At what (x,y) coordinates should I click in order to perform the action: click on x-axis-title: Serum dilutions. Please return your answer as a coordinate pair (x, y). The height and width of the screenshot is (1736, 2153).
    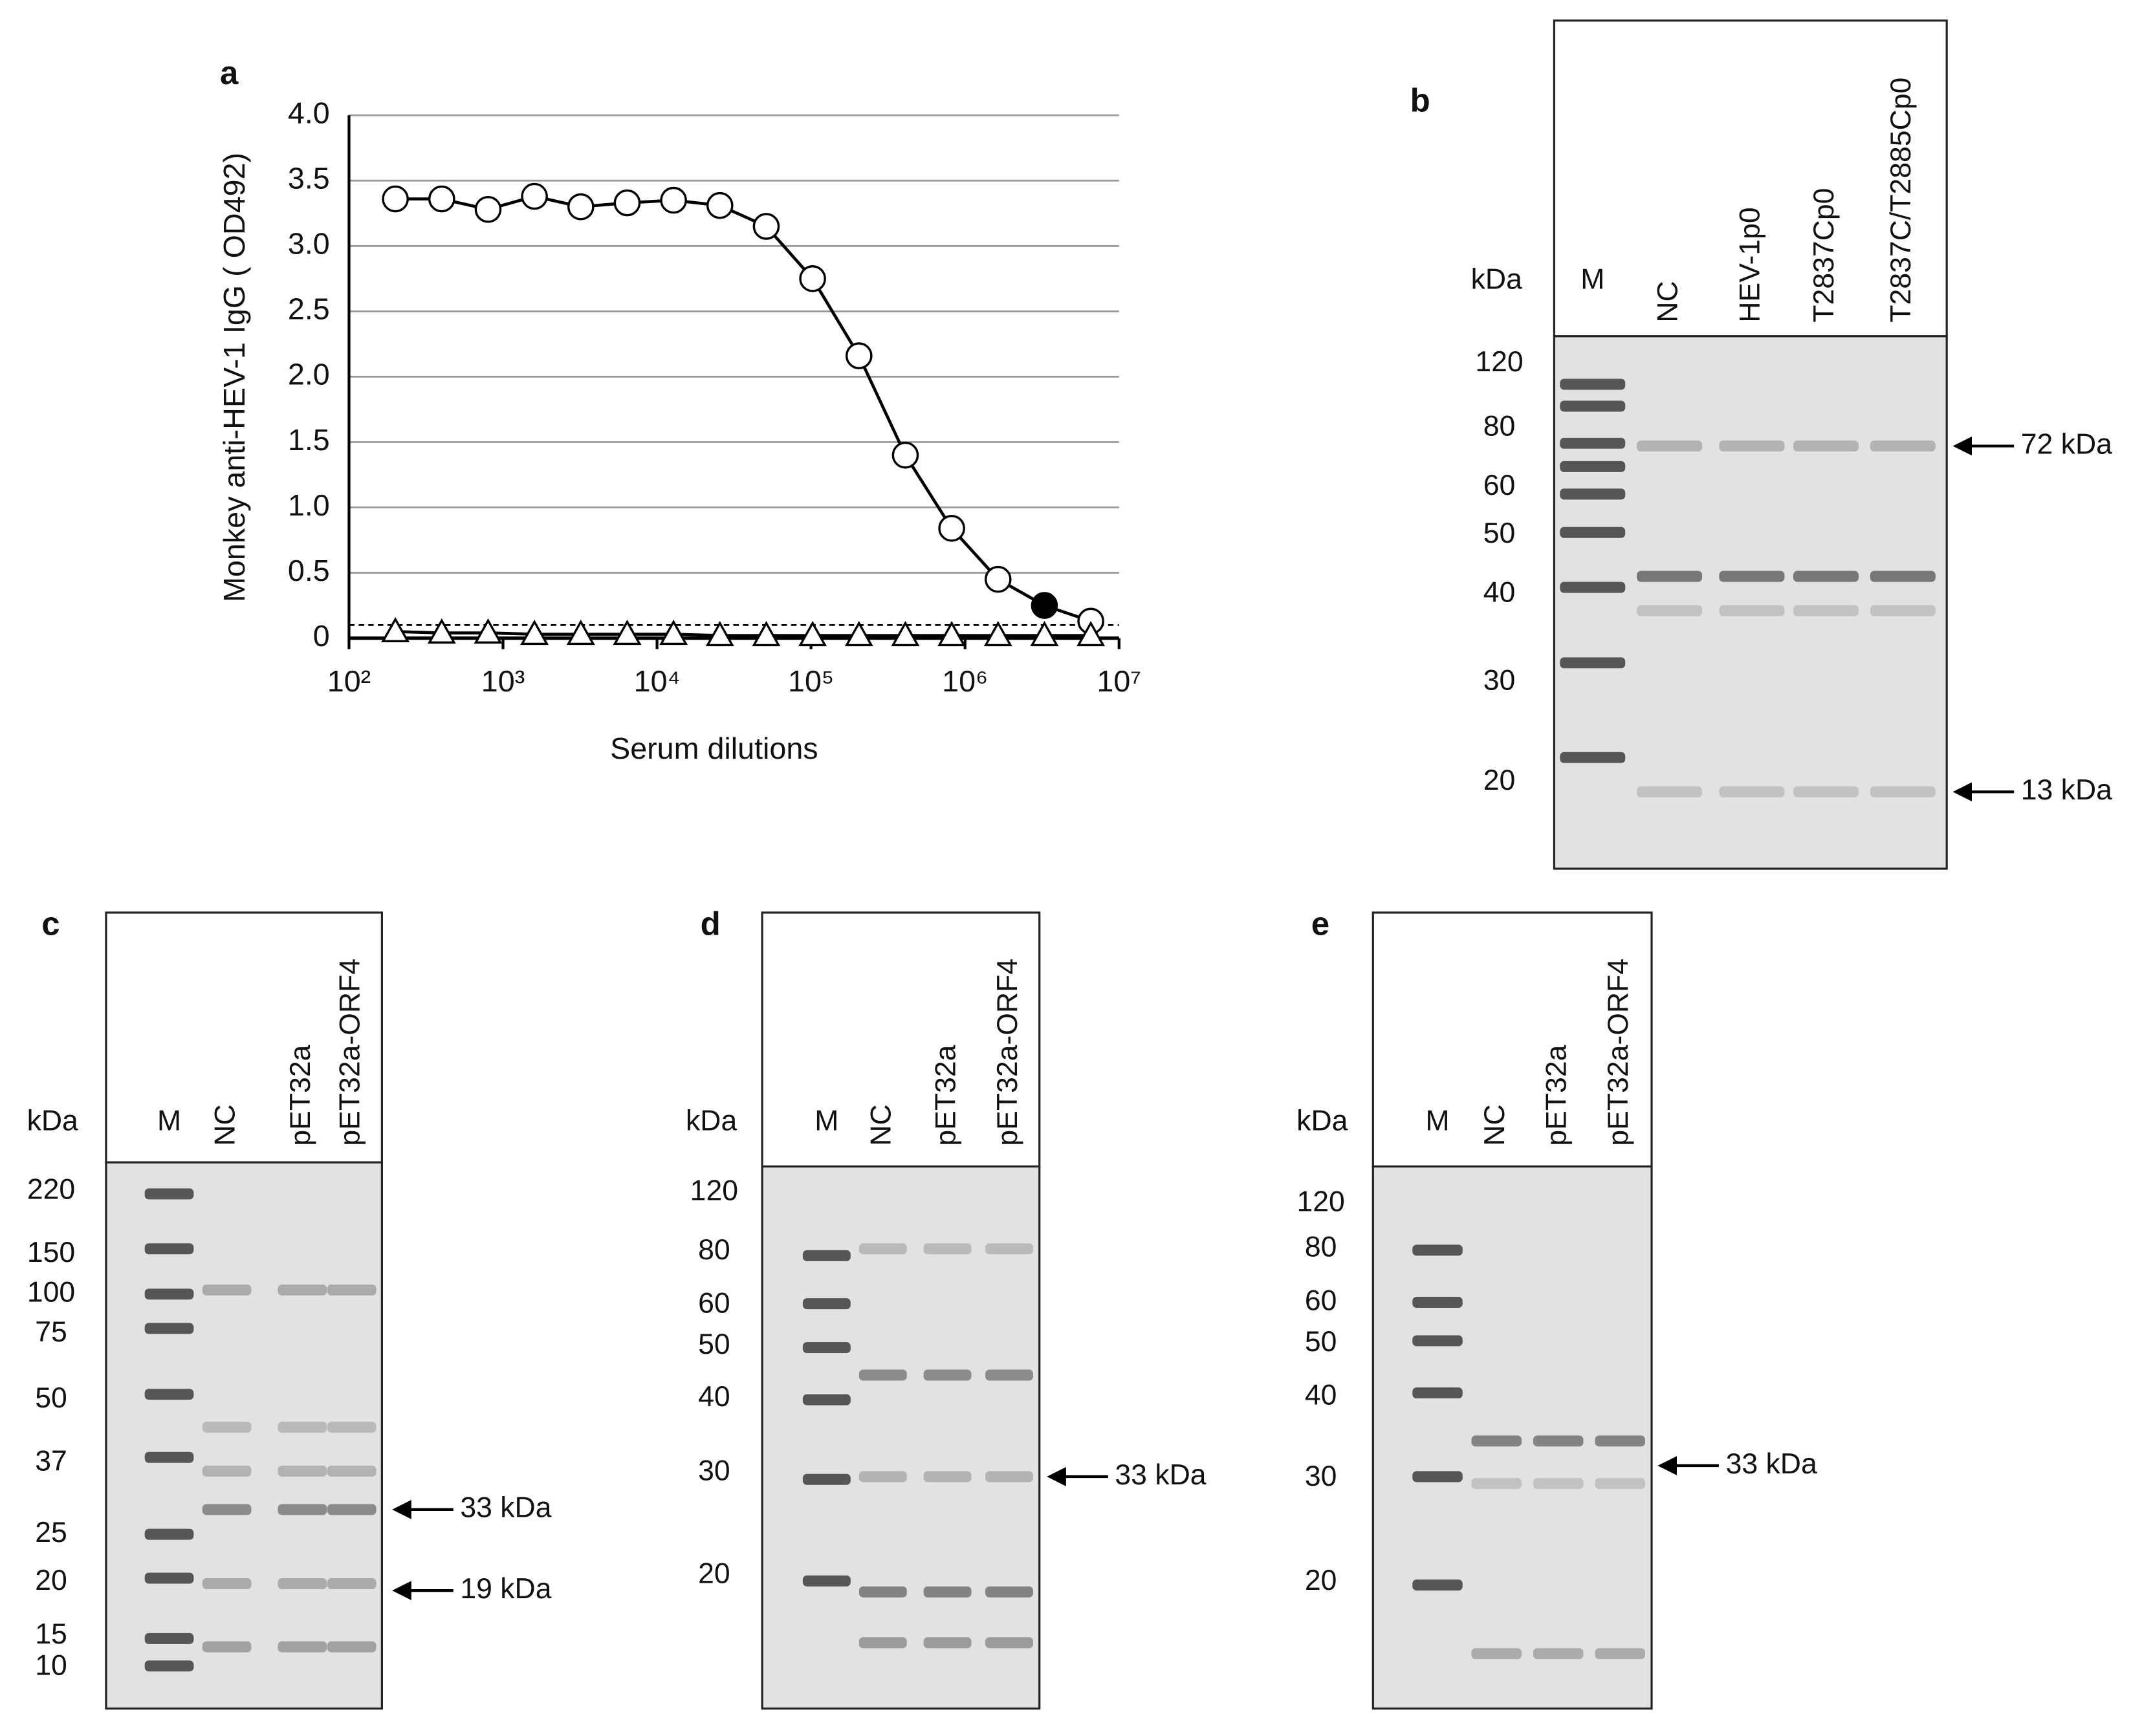
    Looking at the image, I should click on (714, 749).